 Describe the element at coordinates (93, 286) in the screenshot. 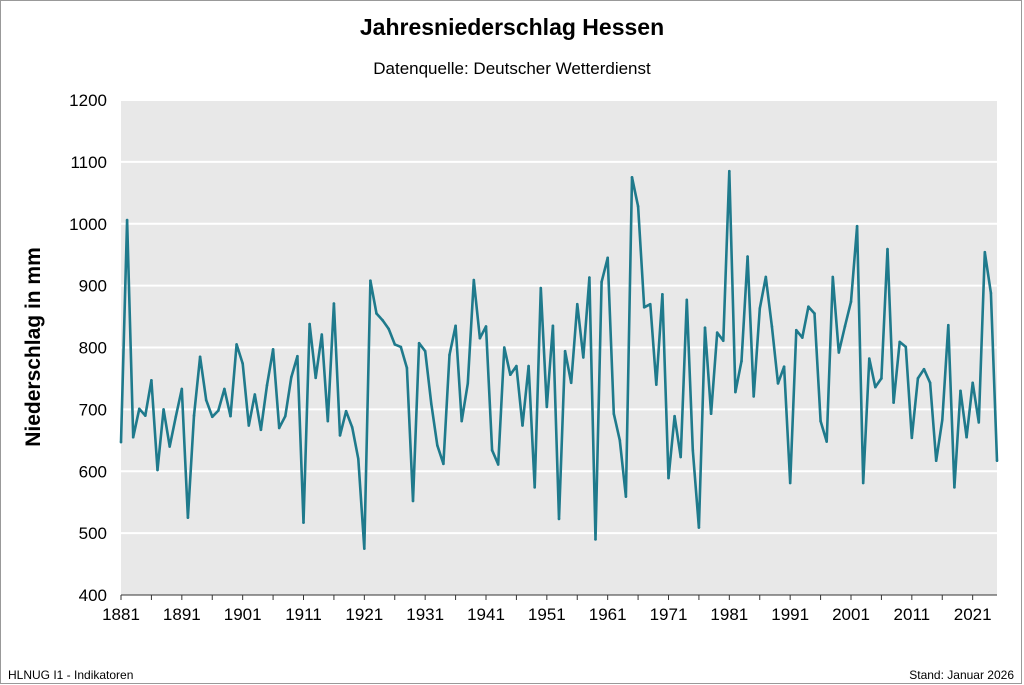

I see `y-tick-label: 900` at that location.